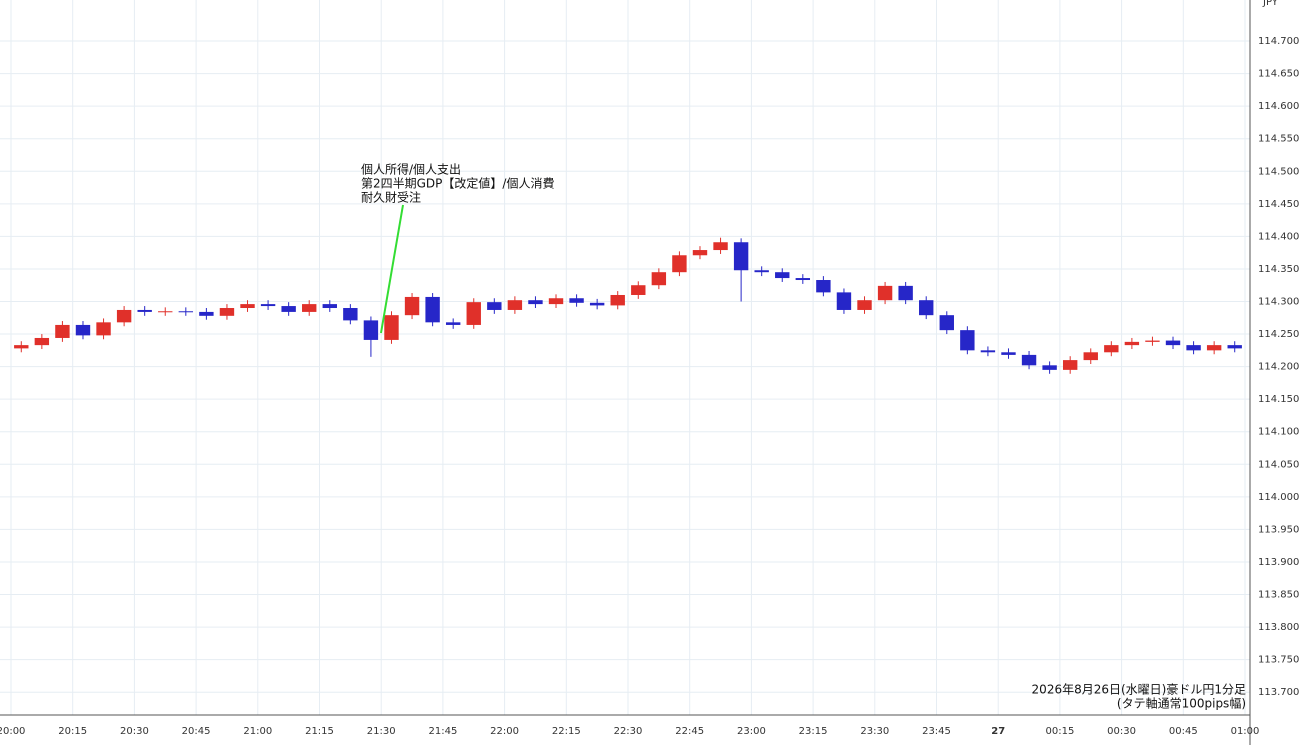 The image size is (1300, 745). Describe the element at coordinates (1059, 731) in the screenshot. I see `x-tick-label: 00:15` at that location.